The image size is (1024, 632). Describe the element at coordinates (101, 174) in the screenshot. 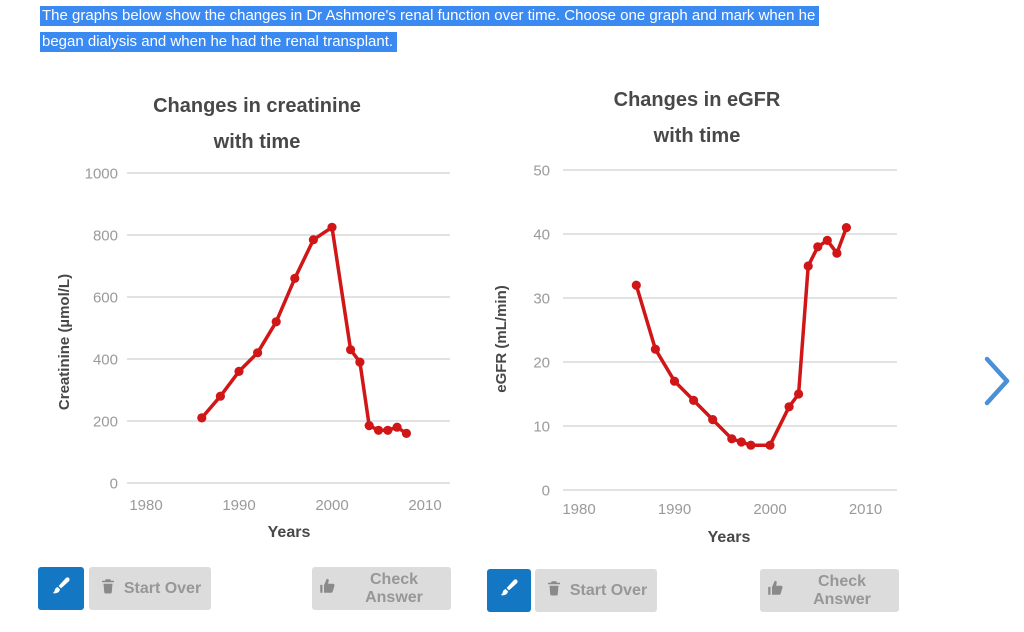

I see `svg-text: 1000` at that location.